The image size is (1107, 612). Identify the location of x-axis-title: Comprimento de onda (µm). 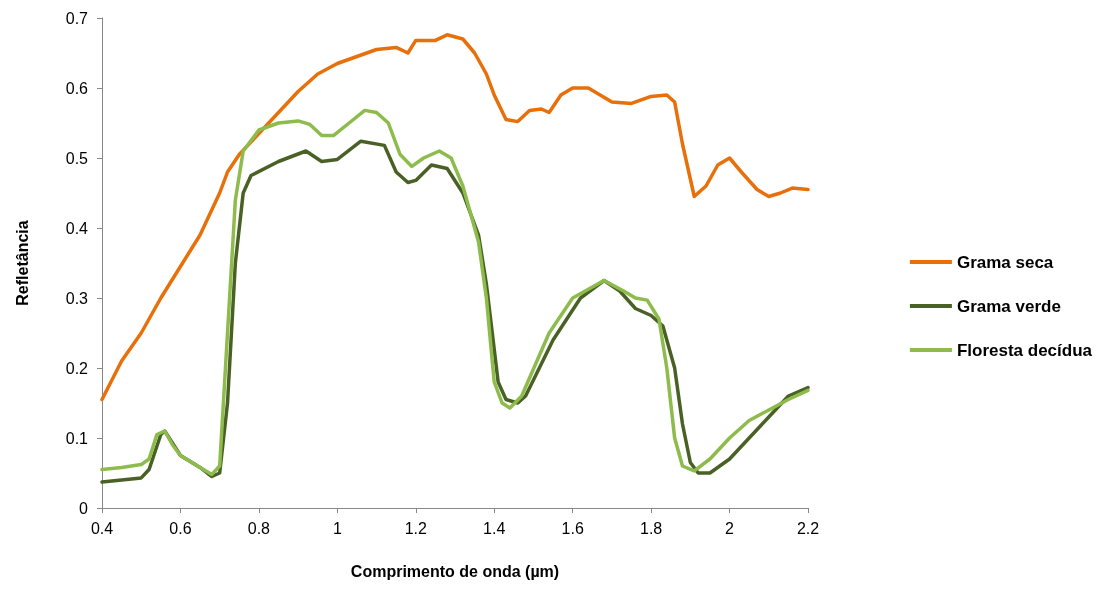
(455, 571).